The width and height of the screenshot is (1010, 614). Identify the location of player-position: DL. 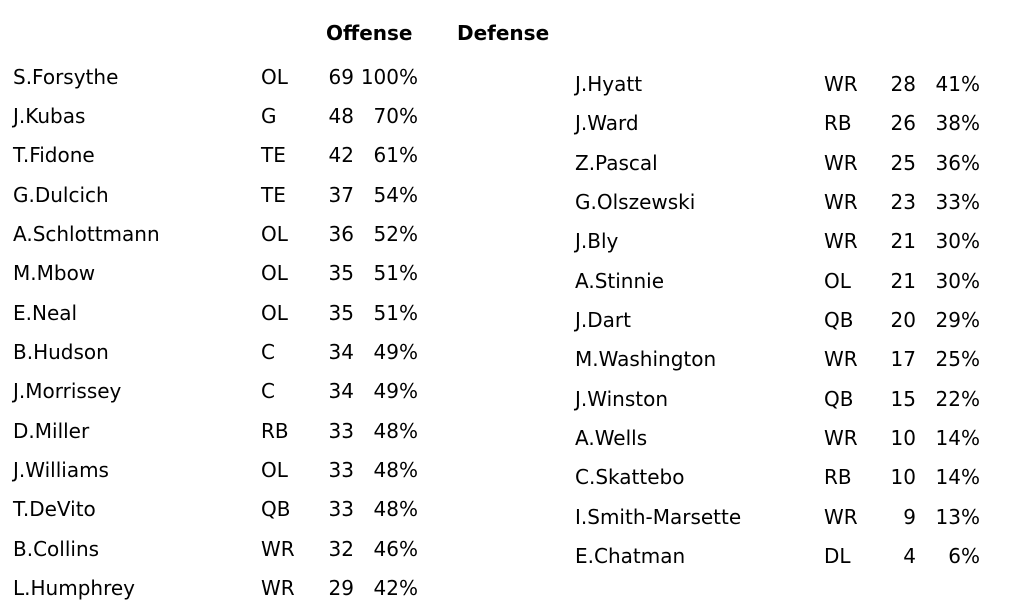
(837, 556).